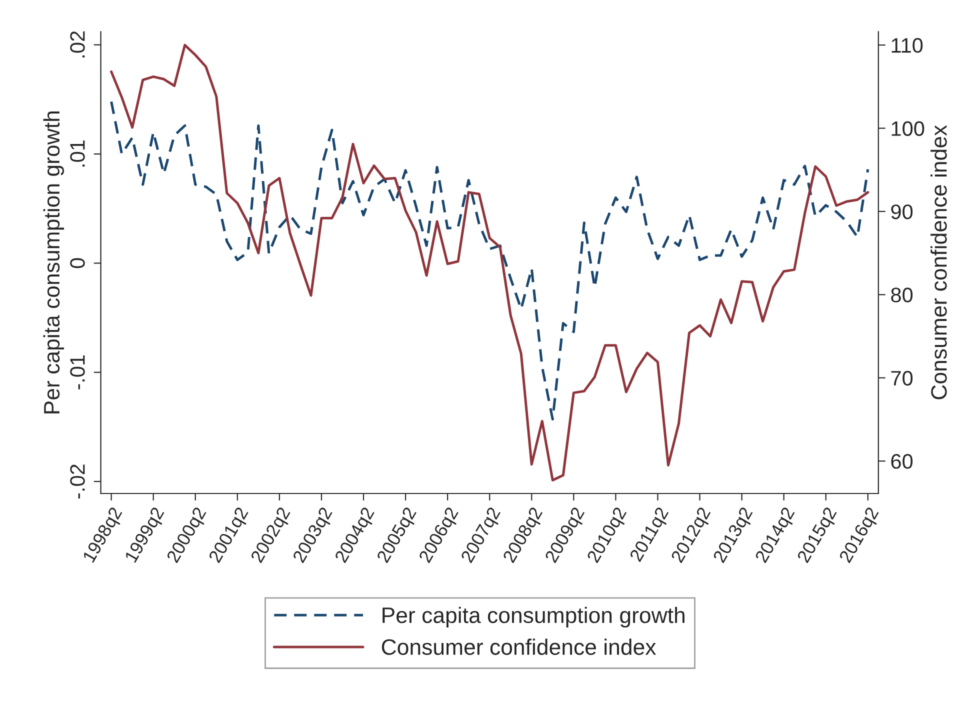 This screenshot has width=960, height=705. Describe the element at coordinates (938, 262) in the screenshot. I see `y2-axis-title: Consumer confidence index` at that location.